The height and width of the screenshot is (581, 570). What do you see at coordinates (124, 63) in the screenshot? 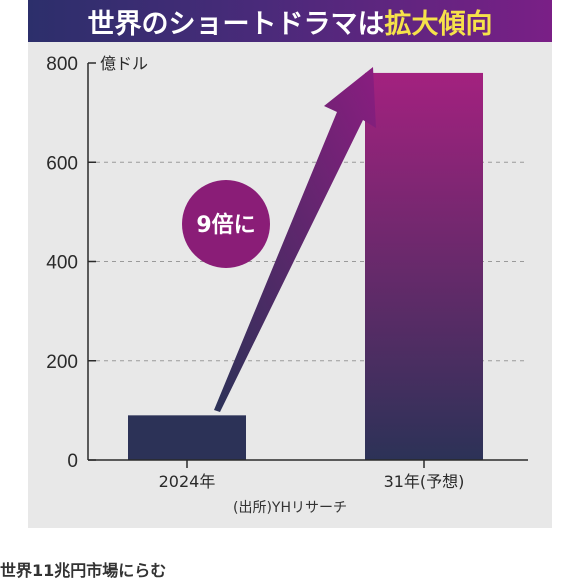
I see `y-unit-label: 億ドル` at bounding box center [124, 63].